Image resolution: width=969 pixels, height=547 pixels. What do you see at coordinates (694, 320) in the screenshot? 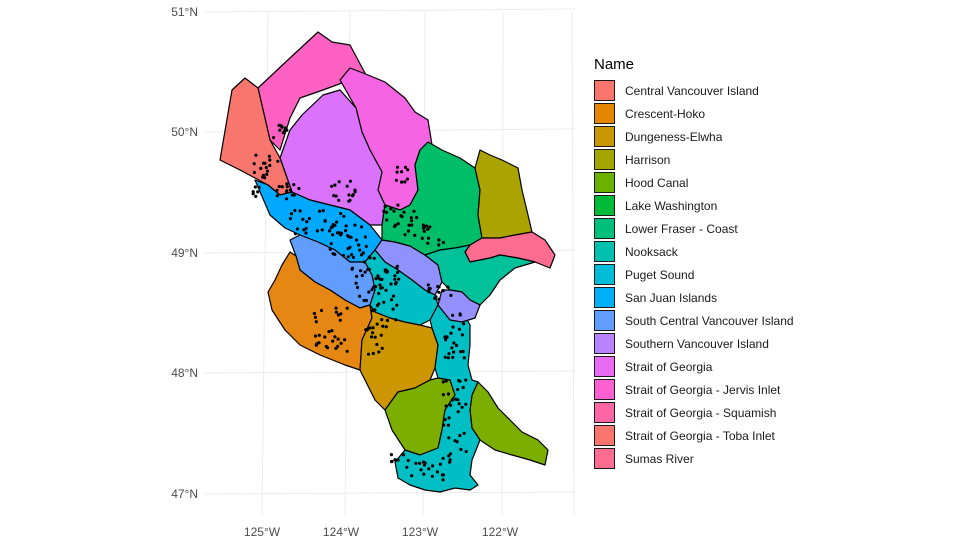
I see `legend-item: South Central Vancouver Island` at bounding box center [694, 320].